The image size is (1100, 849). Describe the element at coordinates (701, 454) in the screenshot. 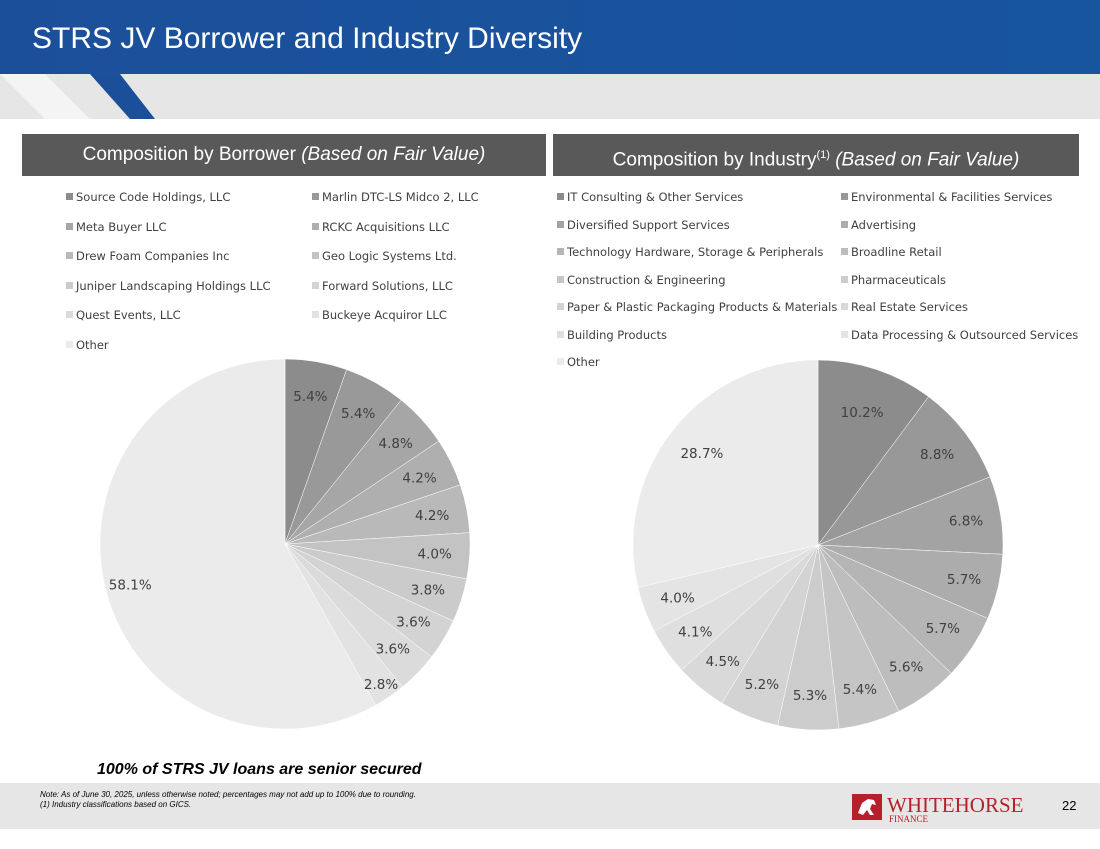

I see `industry-data-label: 28.7%` at that location.